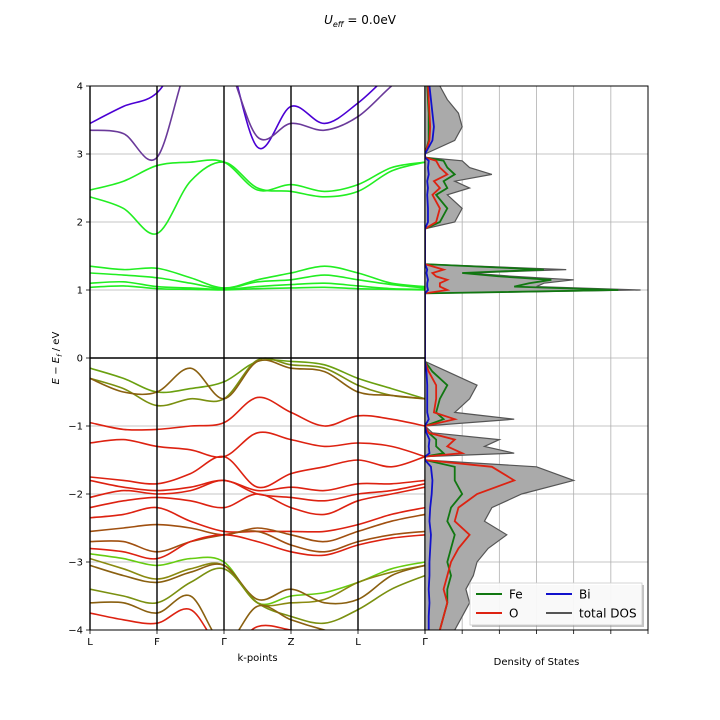 The width and height of the screenshot is (720, 720). Describe the element at coordinates (536, 632) in the screenshot. I see `dos-x-ticks` at that location.